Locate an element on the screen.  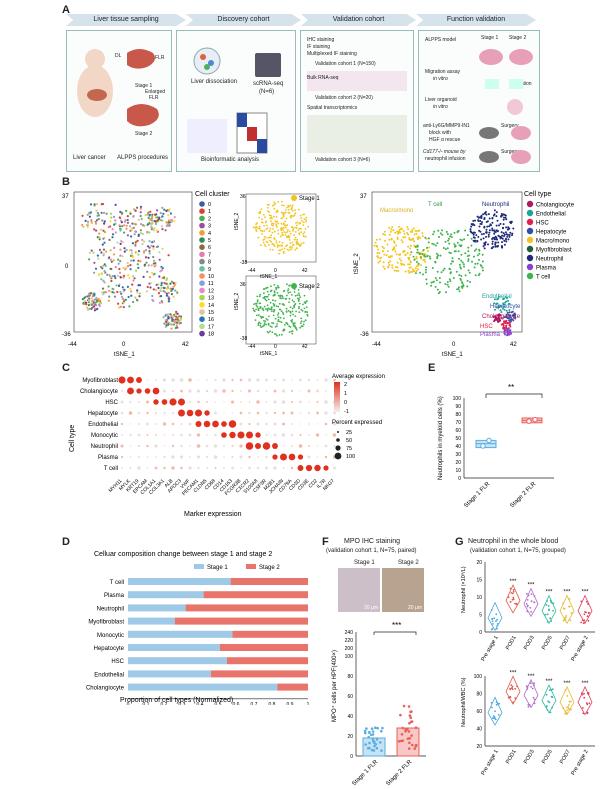
ct-xmid: 0 is located at coordinates (454, 345).